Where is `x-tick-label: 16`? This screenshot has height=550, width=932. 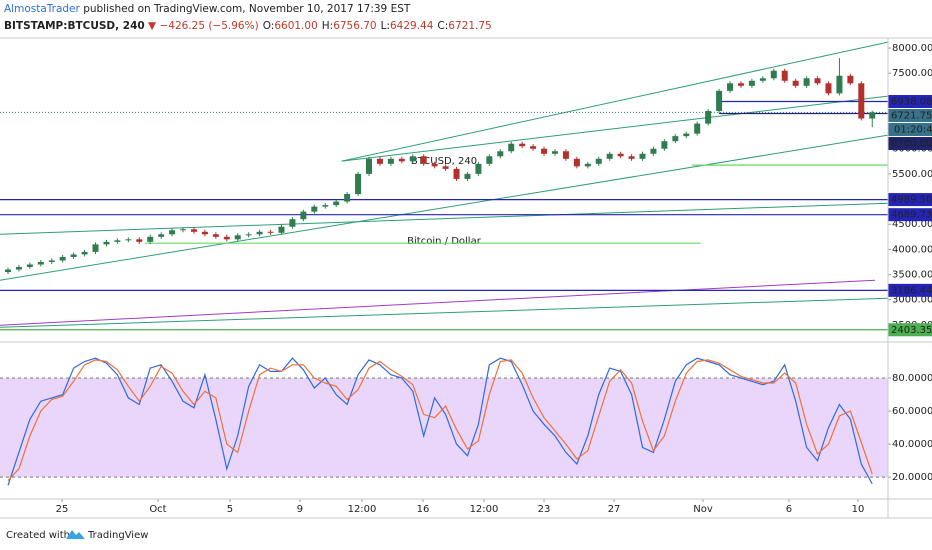 x-tick-label: 16 is located at coordinates (423, 509).